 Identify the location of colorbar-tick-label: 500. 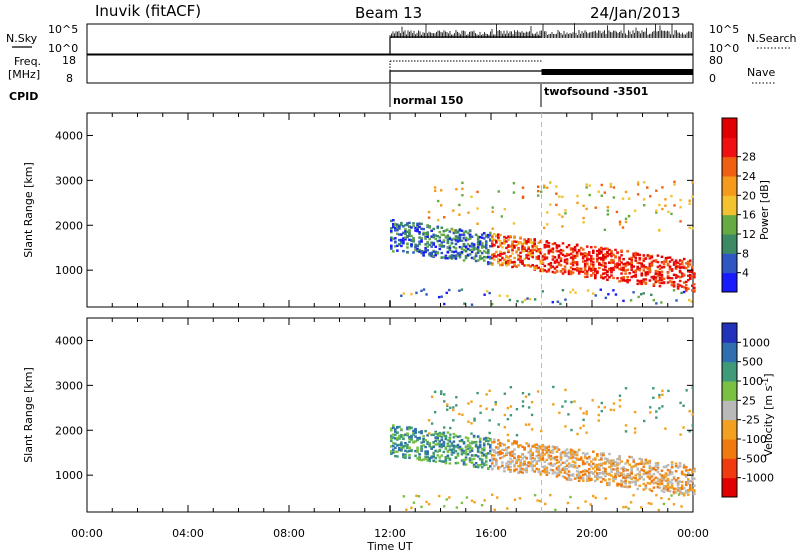
(752, 362).